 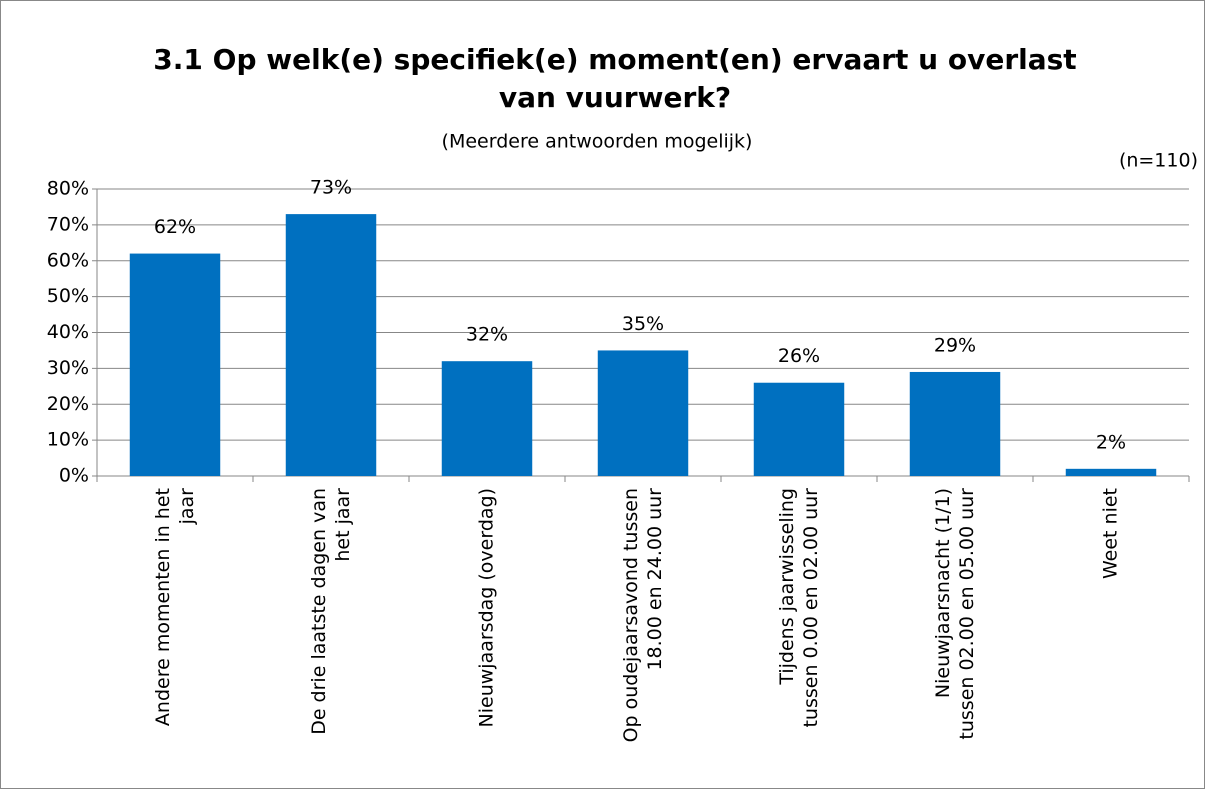 I want to click on data-label: 2%, so click(x=1111, y=442).